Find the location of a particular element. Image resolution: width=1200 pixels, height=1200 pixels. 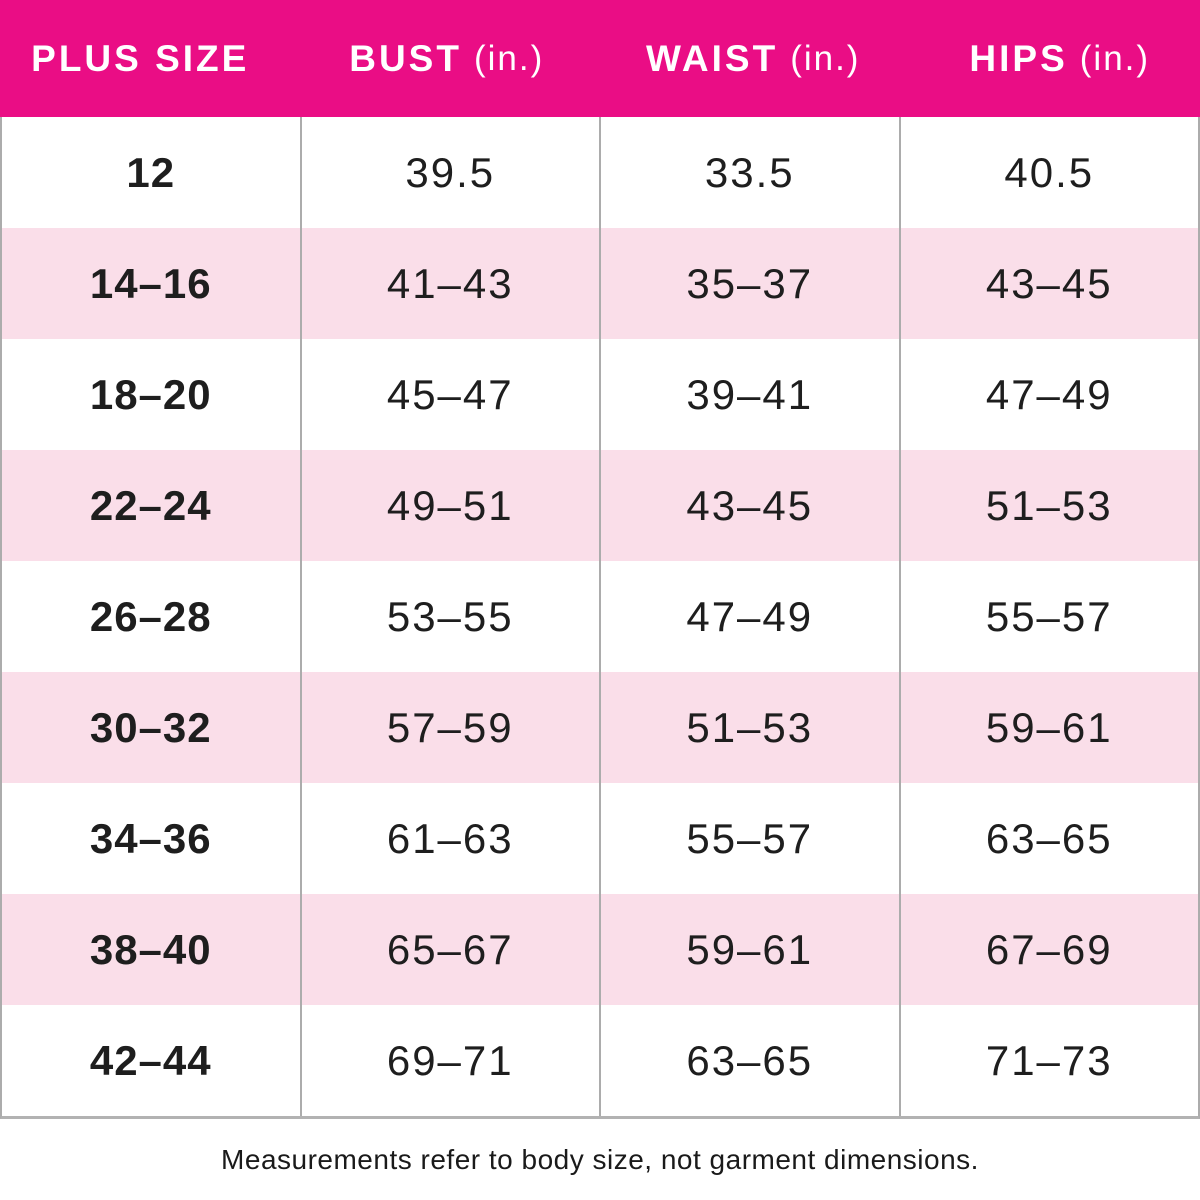

column-header-hips: HIPS (in.) is located at coordinates (1047, 58).